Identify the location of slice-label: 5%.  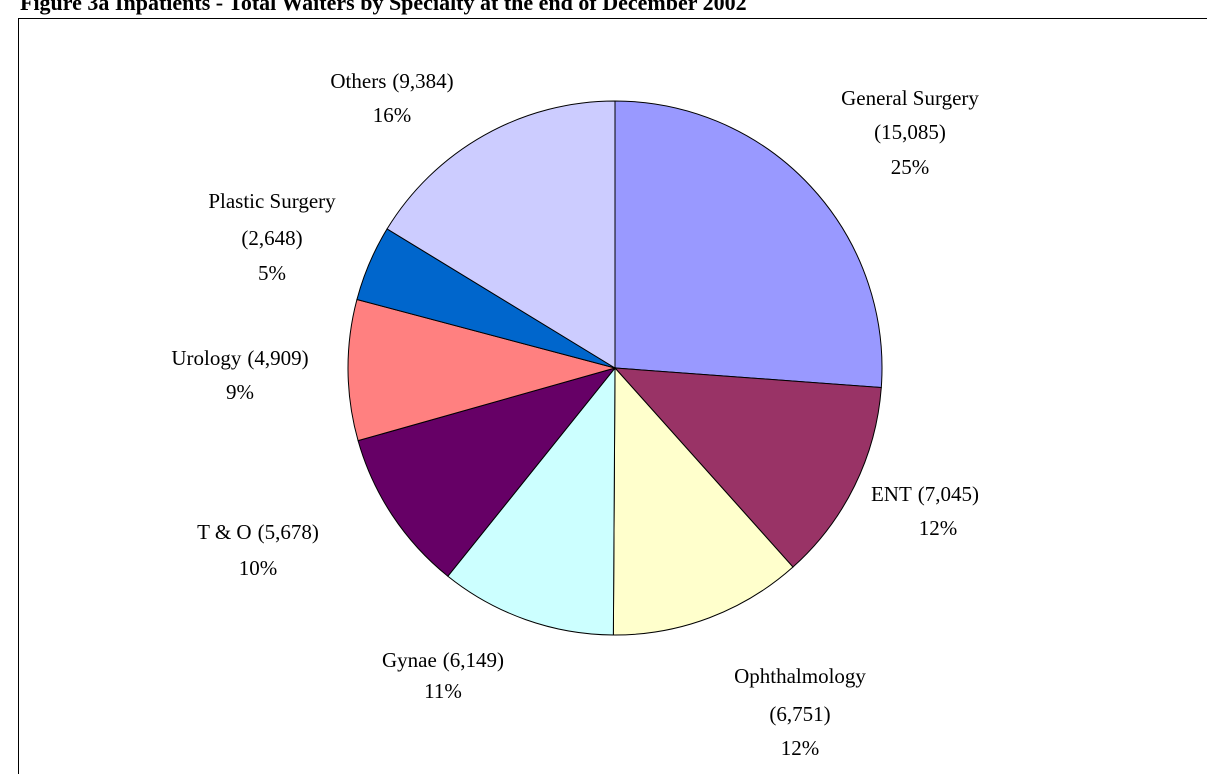
(272, 273).